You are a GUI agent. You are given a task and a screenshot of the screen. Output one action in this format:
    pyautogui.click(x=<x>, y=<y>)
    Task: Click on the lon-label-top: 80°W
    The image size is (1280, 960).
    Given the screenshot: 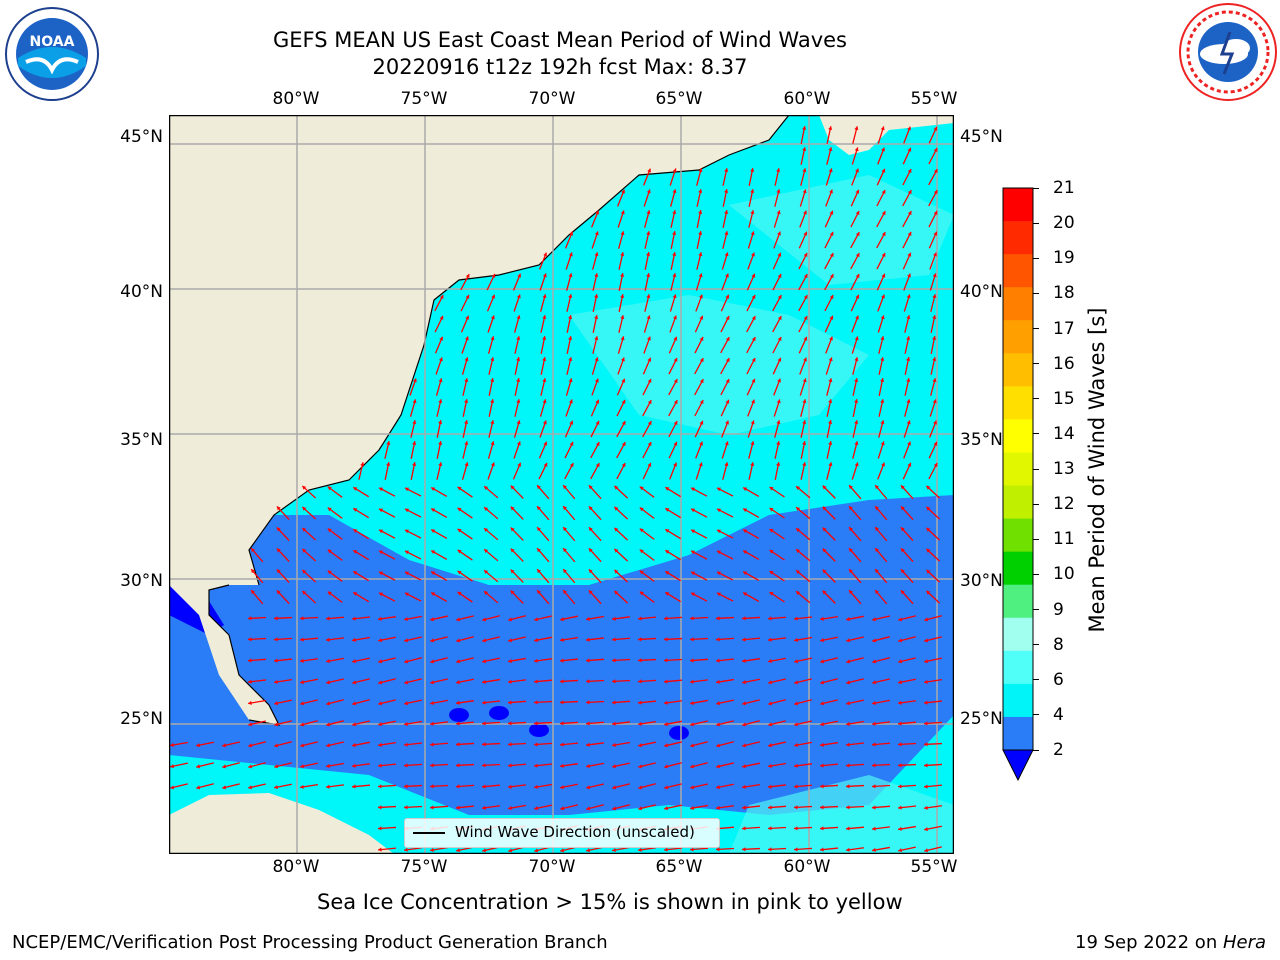 What is the action you would take?
    pyautogui.click(x=296, y=99)
    